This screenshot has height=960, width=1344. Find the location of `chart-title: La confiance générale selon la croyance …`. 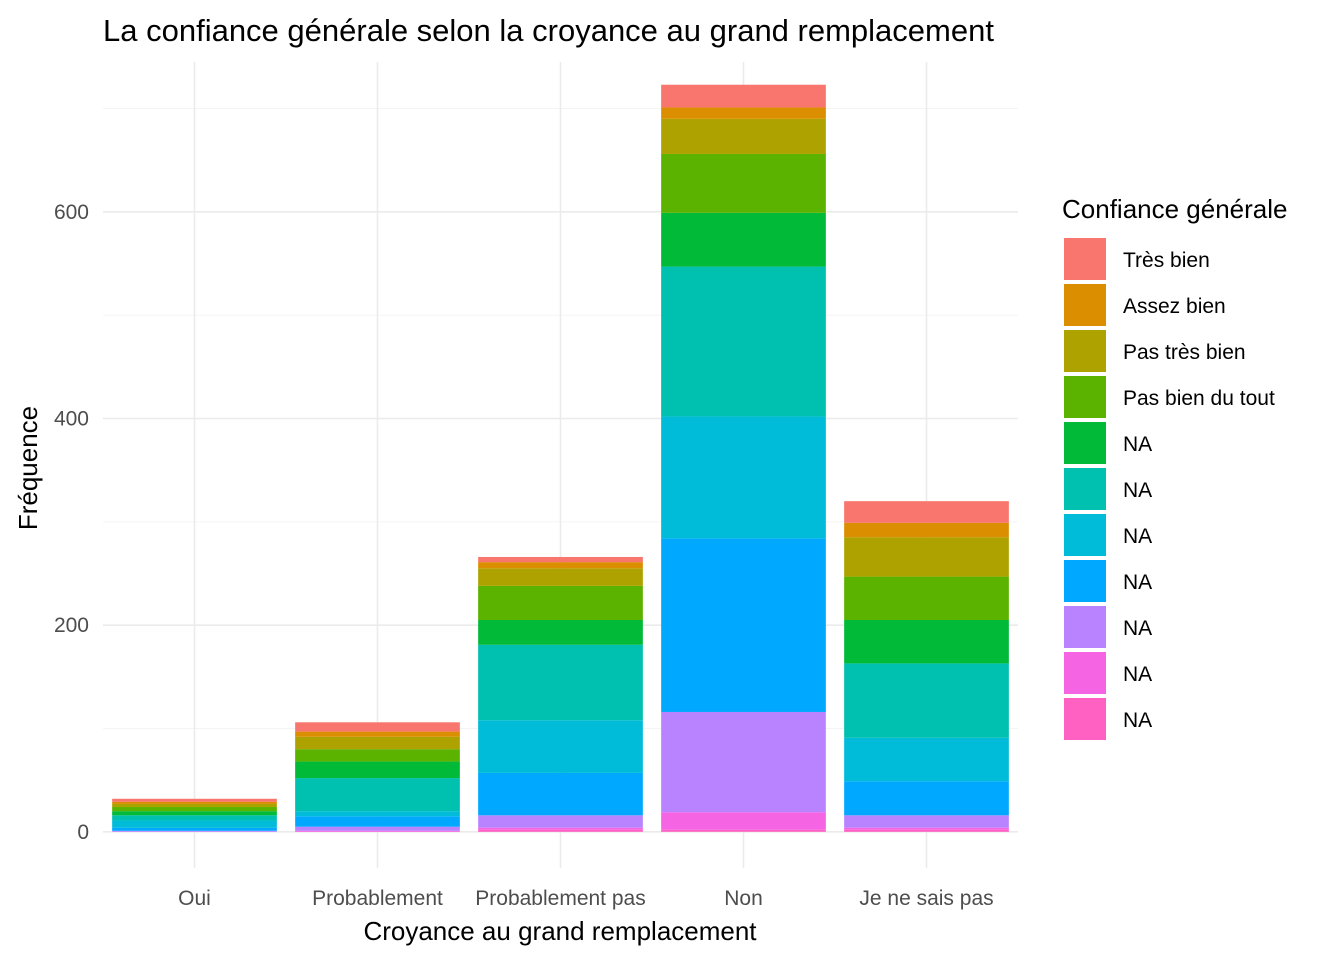

chart-title: La confiance générale selon la croyance … is located at coordinates (548, 30).